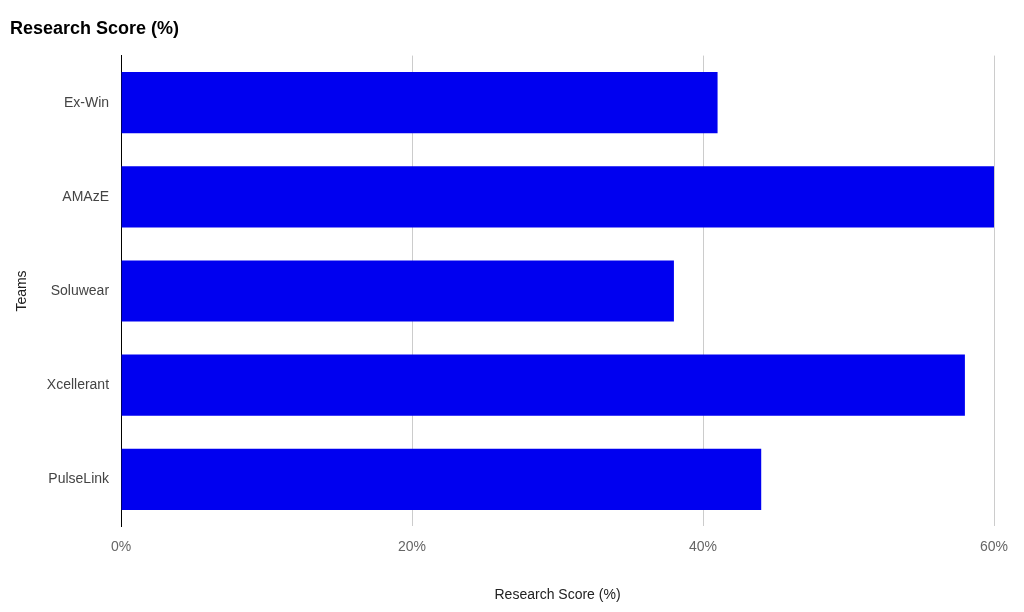  What do you see at coordinates (79, 478) in the screenshot?
I see `y-tick-label: PulseLink` at bounding box center [79, 478].